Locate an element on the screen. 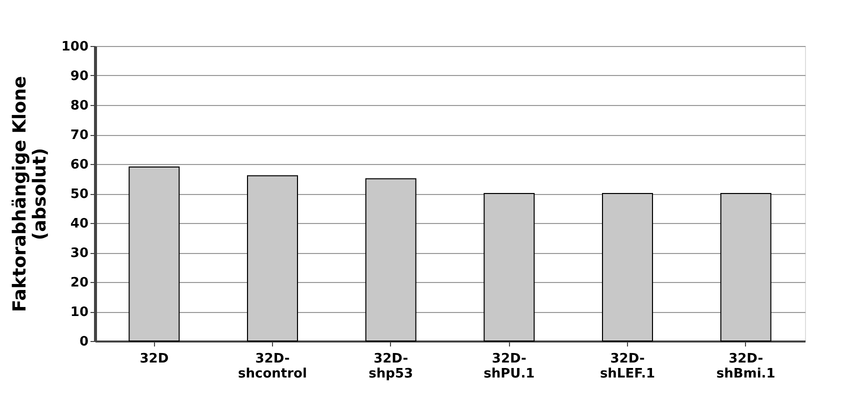 The width and height of the screenshot is (853, 412). y-tick-label: 90 is located at coordinates (79, 76).